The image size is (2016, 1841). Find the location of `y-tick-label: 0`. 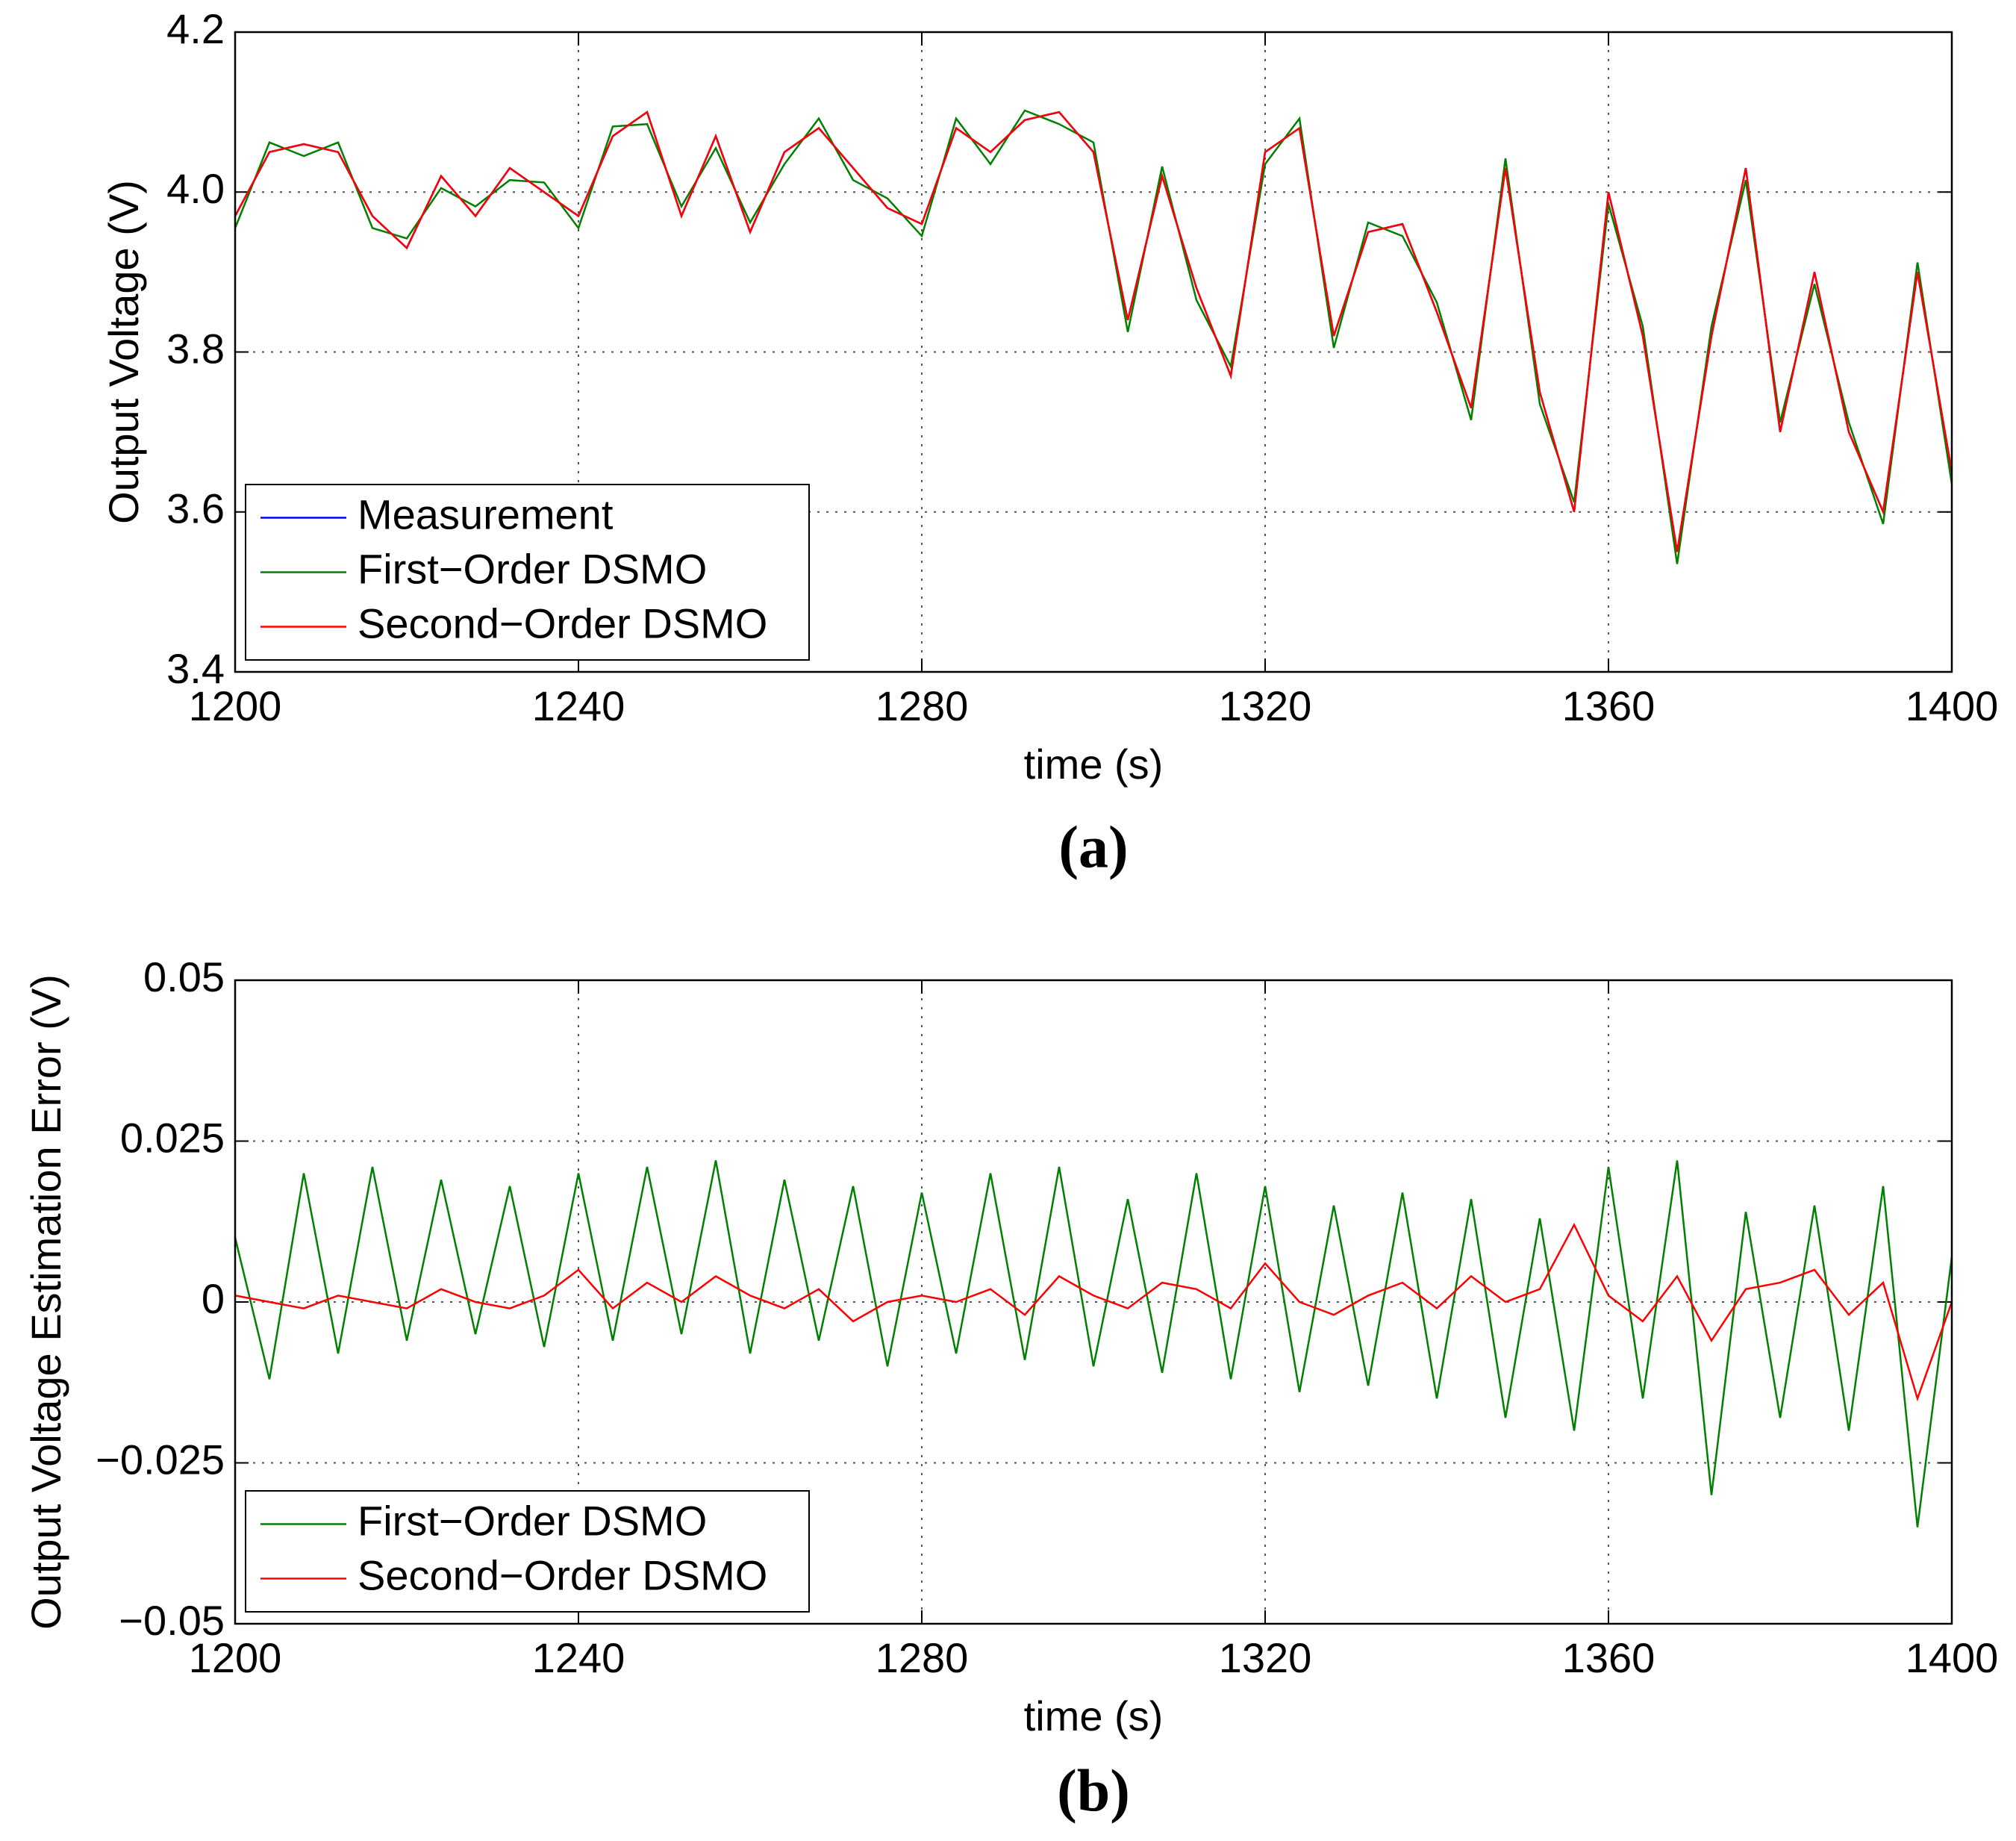

y-tick-label: 0 is located at coordinates (213, 1298).